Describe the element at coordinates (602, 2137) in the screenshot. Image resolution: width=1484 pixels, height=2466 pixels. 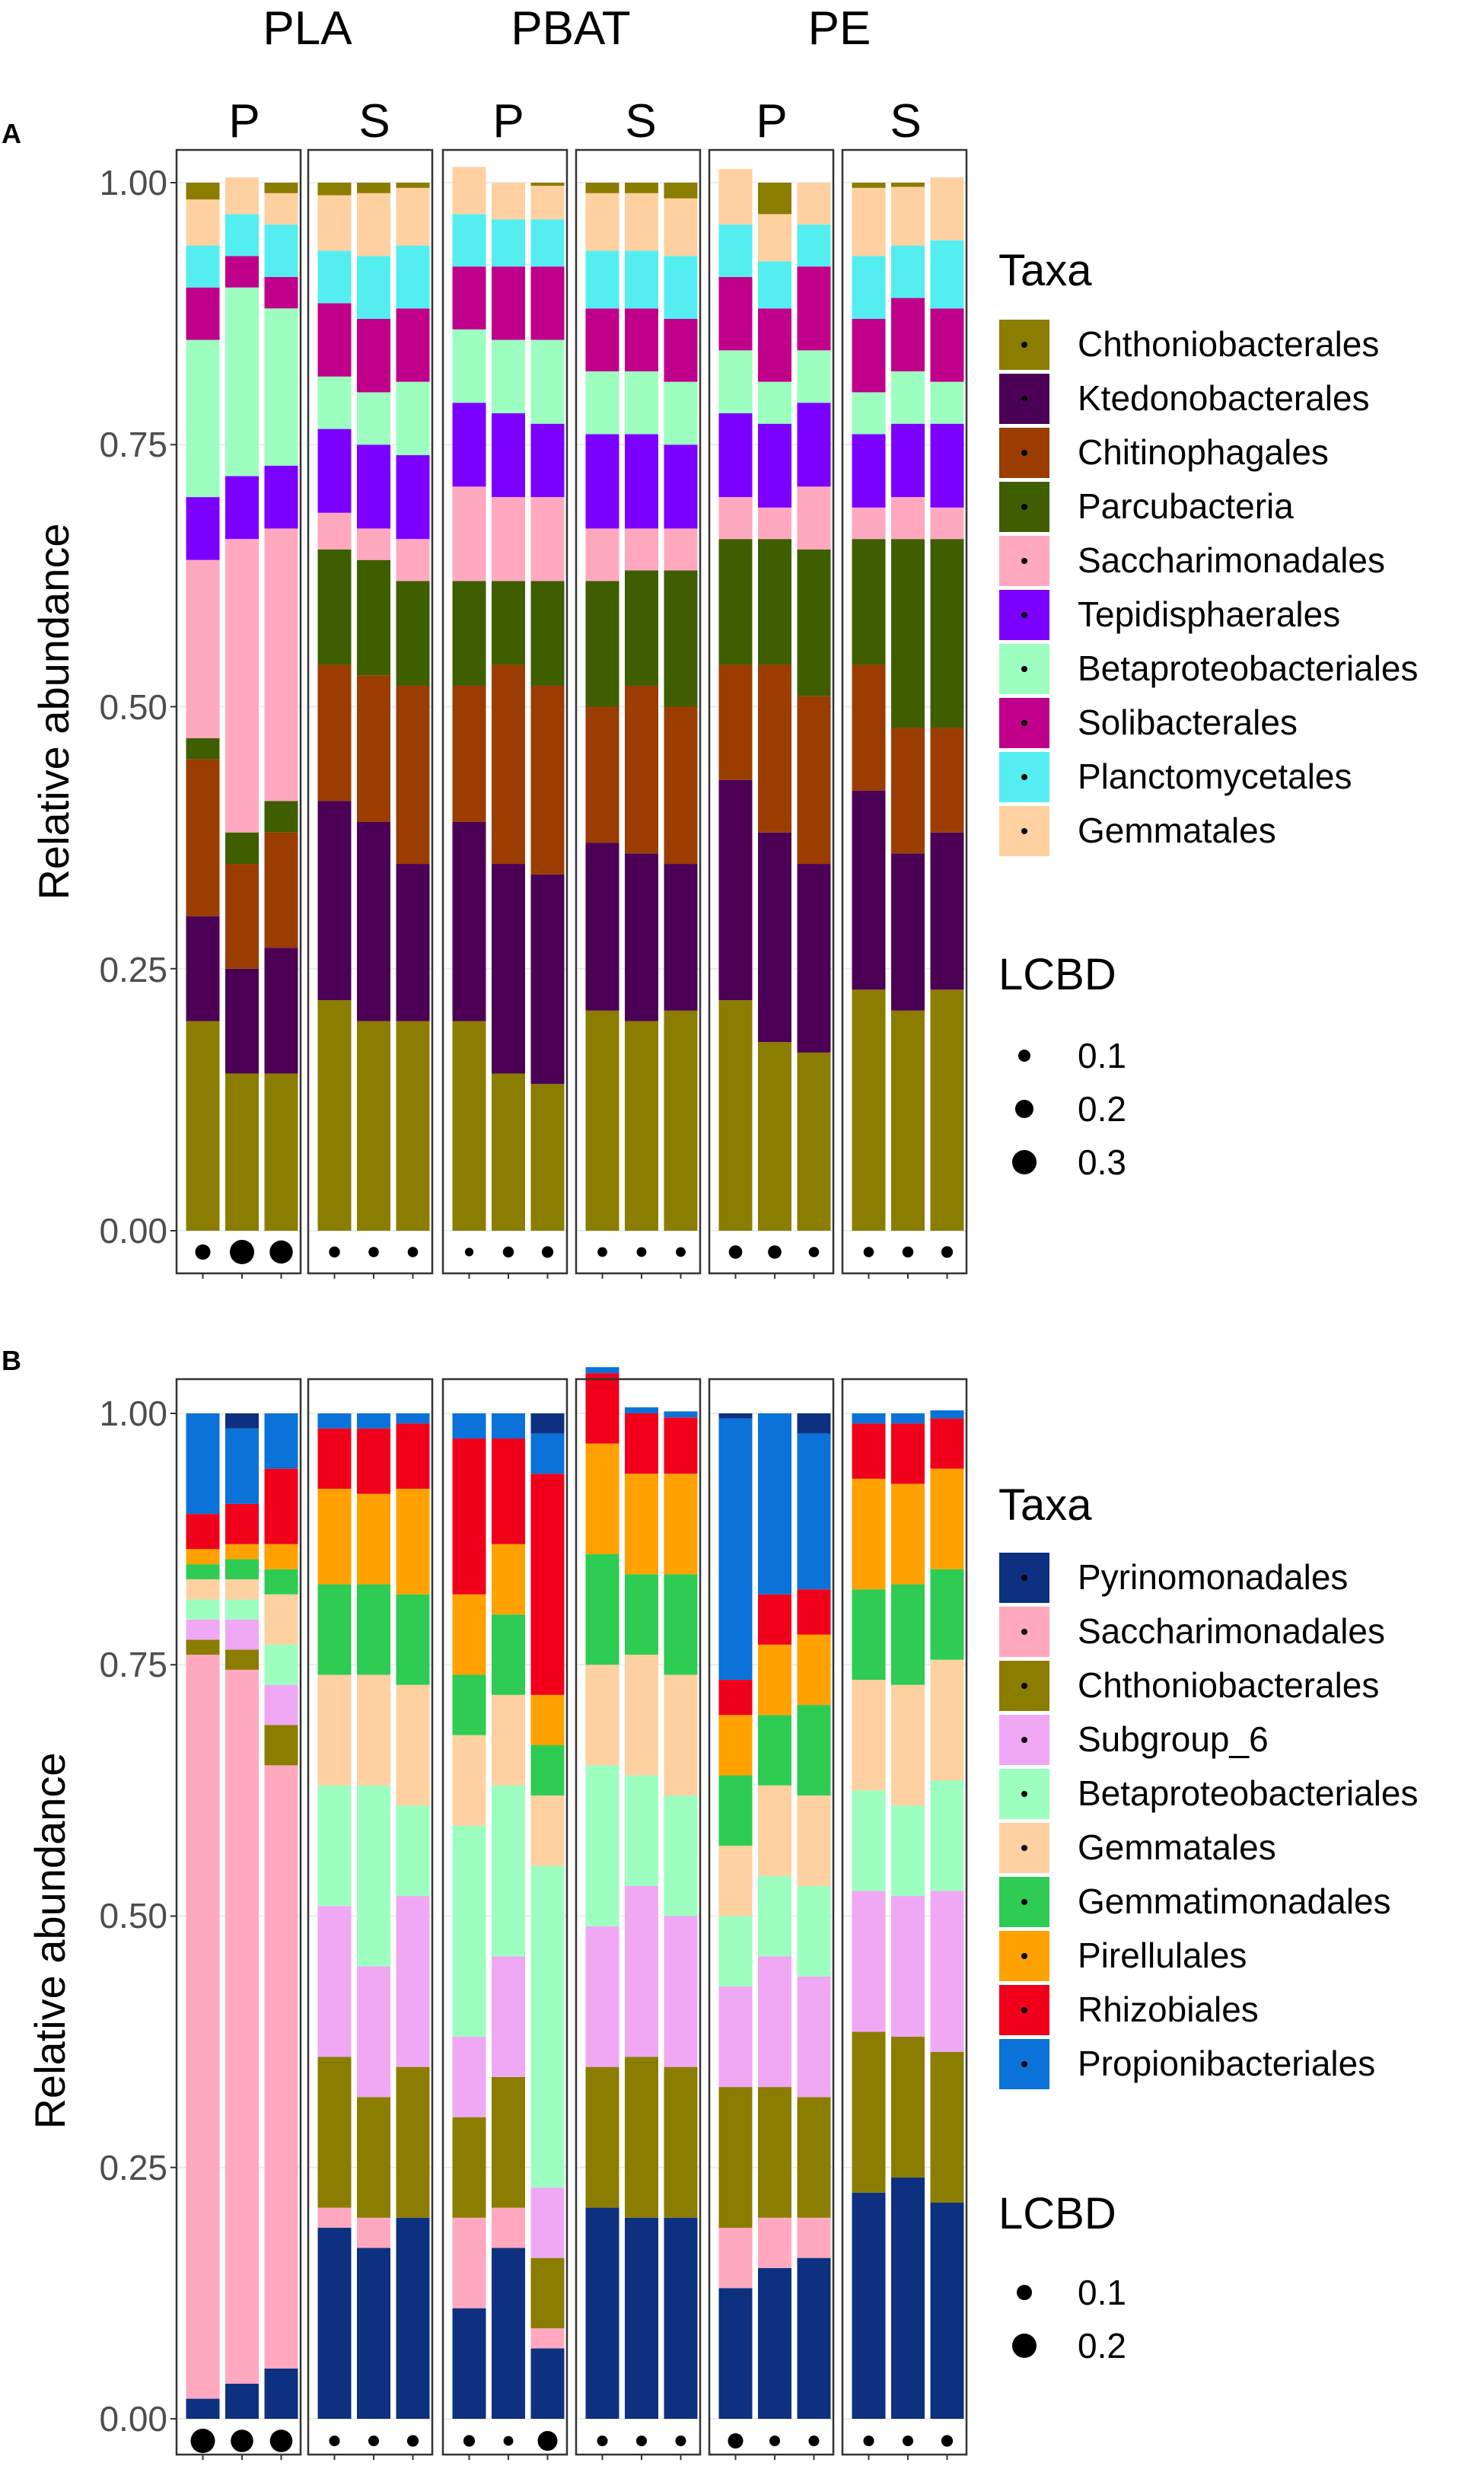
I see `bar-segment-b-s9-chthoniobacterales` at that location.